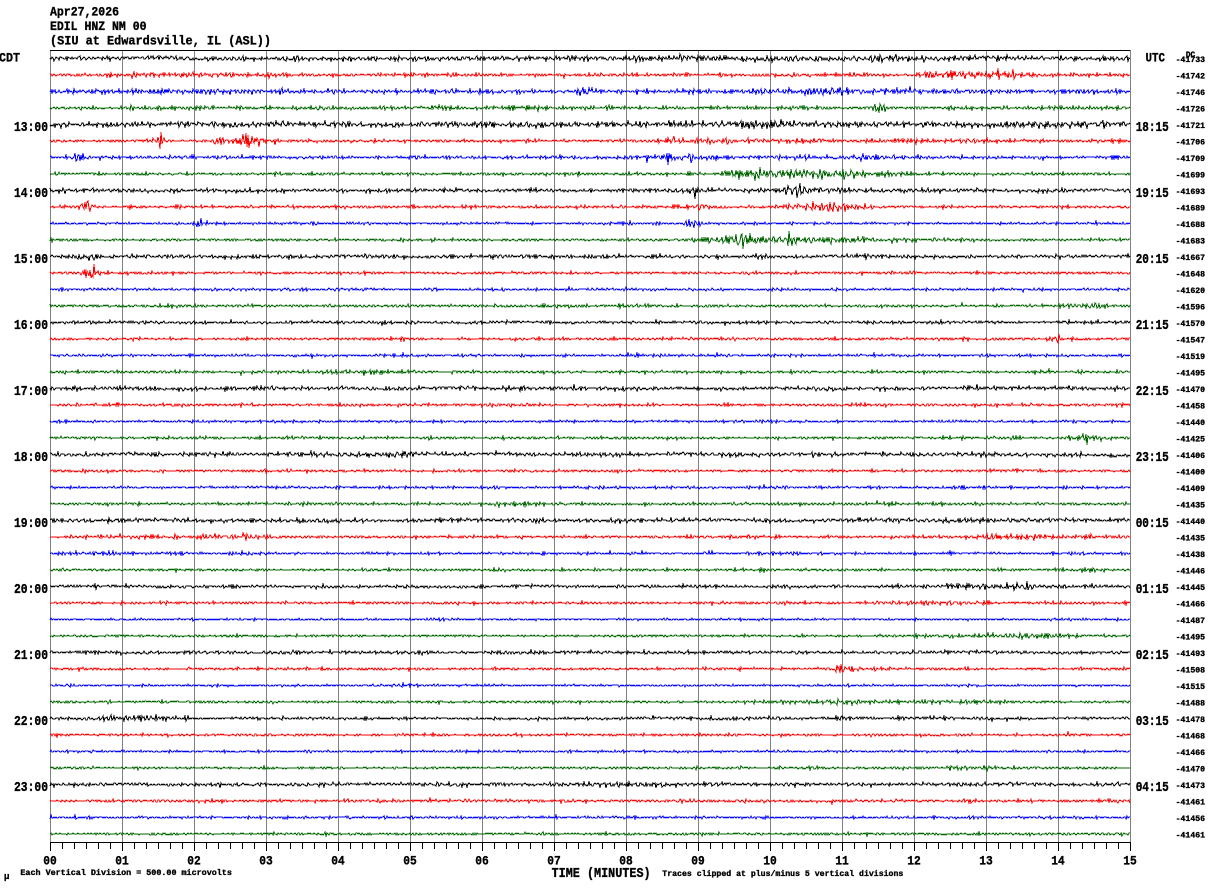 The width and height of the screenshot is (1210, 891). What do you see at coordinates (6, 877) in the screenshot?
I see `svg-text: μ` at bounding box center [6, 877].